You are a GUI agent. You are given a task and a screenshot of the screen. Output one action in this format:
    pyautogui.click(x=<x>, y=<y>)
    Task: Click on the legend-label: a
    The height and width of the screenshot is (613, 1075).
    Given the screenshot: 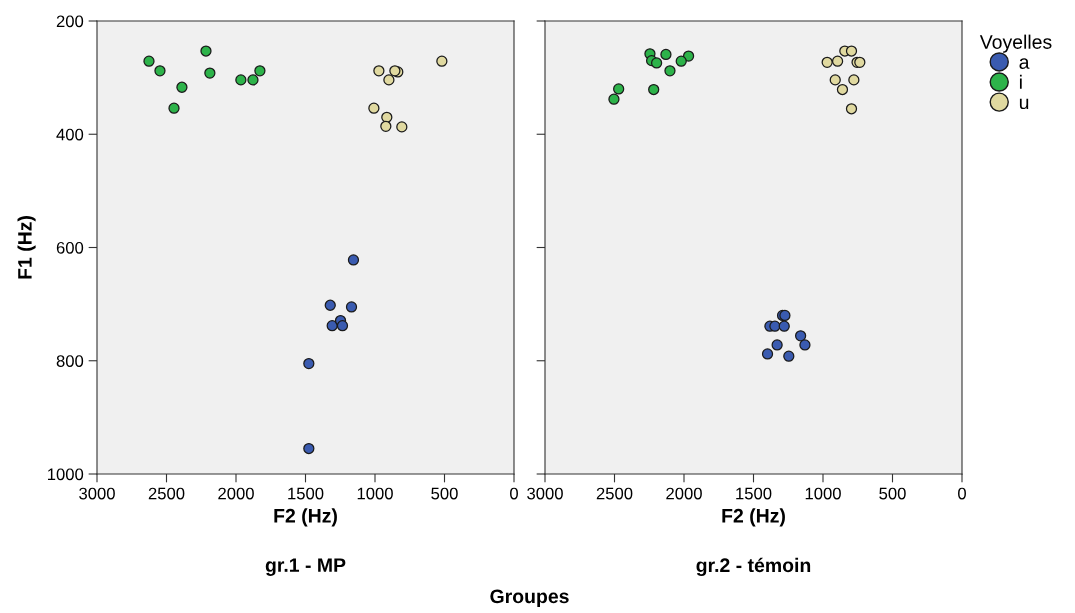 What is the action you would take?
    pyautogui.click(x=1024, y=63)
    